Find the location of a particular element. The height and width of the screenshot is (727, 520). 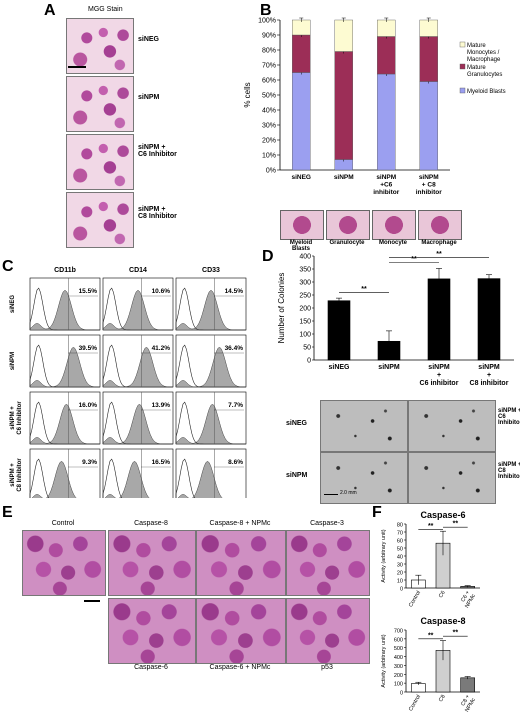

chart-title: Caspase-6 is located at coordinates (442, 515).